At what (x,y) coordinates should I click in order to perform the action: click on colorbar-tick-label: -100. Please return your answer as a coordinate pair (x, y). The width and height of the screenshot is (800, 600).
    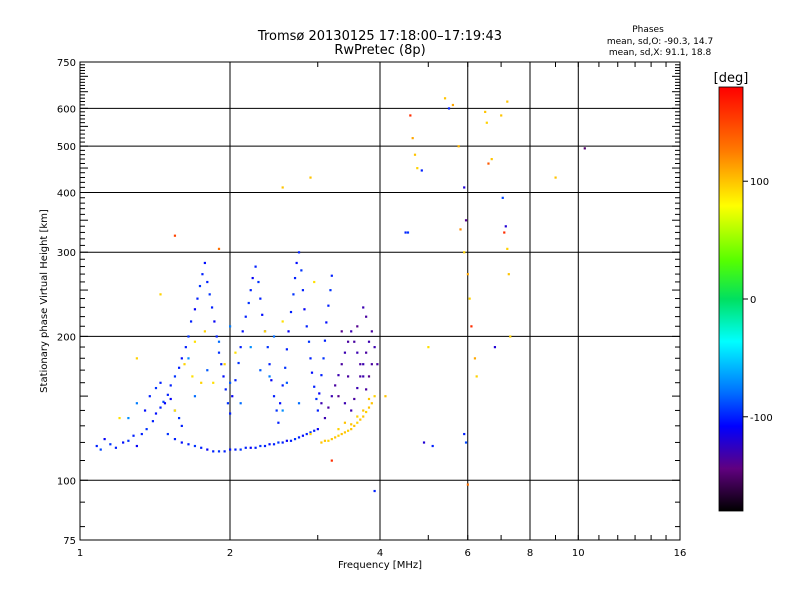
    Looking at the image, I should click on (761, 418).